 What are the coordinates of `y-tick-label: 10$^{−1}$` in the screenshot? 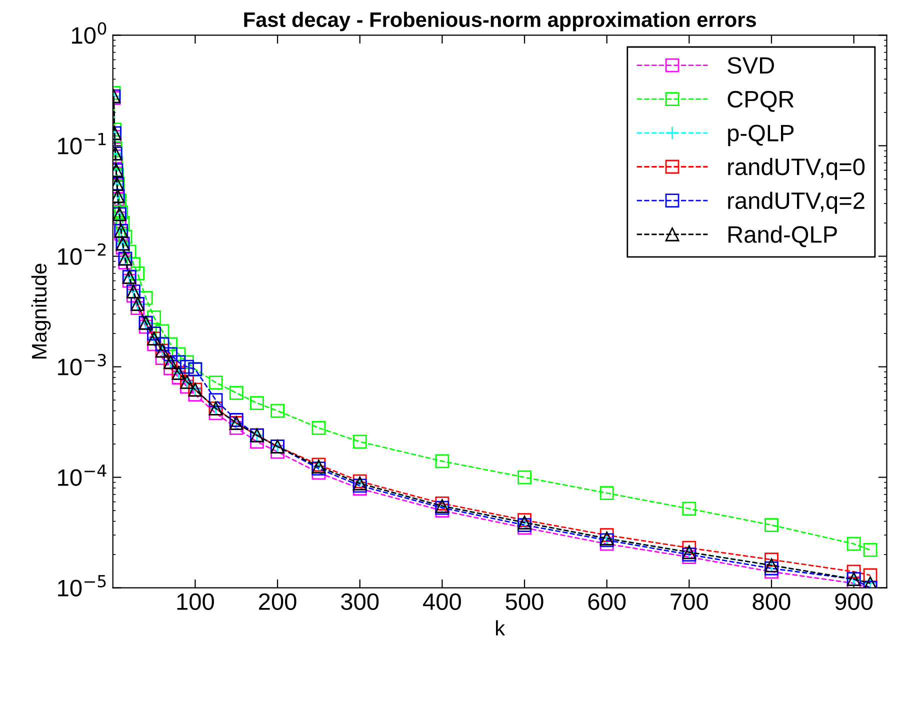 It's located at (82, 143).